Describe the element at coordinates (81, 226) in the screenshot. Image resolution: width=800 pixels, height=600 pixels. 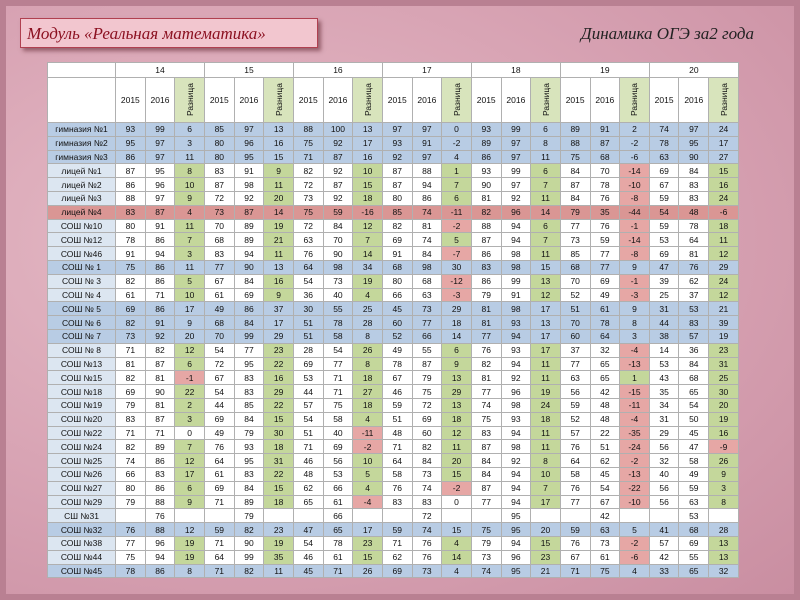
I see `row-name: СОШ №10` at that location.